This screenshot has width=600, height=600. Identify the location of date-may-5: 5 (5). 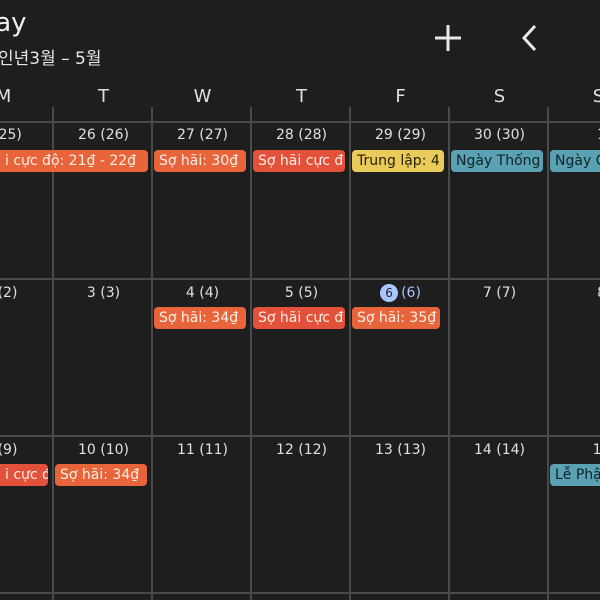
(301, 293).